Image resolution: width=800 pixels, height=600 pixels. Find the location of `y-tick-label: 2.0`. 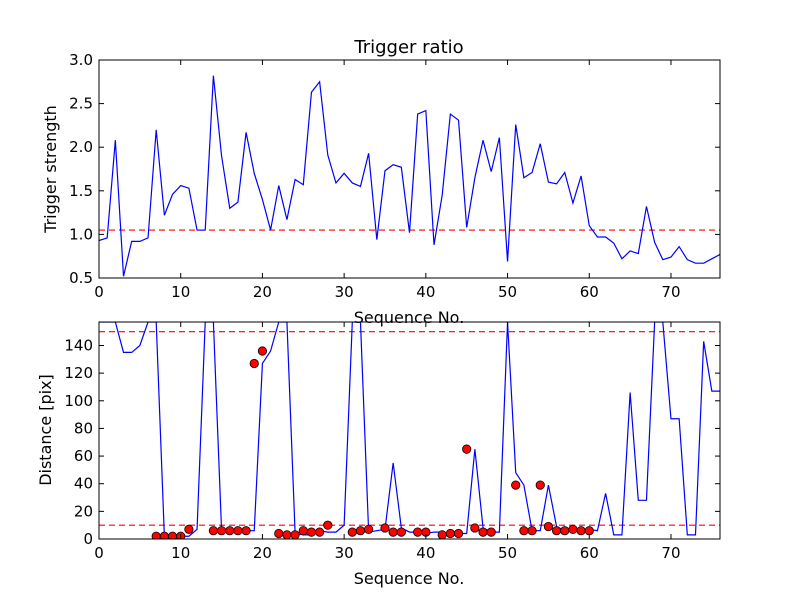

y-tick-label: 2.0 is located at coordinates (81, 147).